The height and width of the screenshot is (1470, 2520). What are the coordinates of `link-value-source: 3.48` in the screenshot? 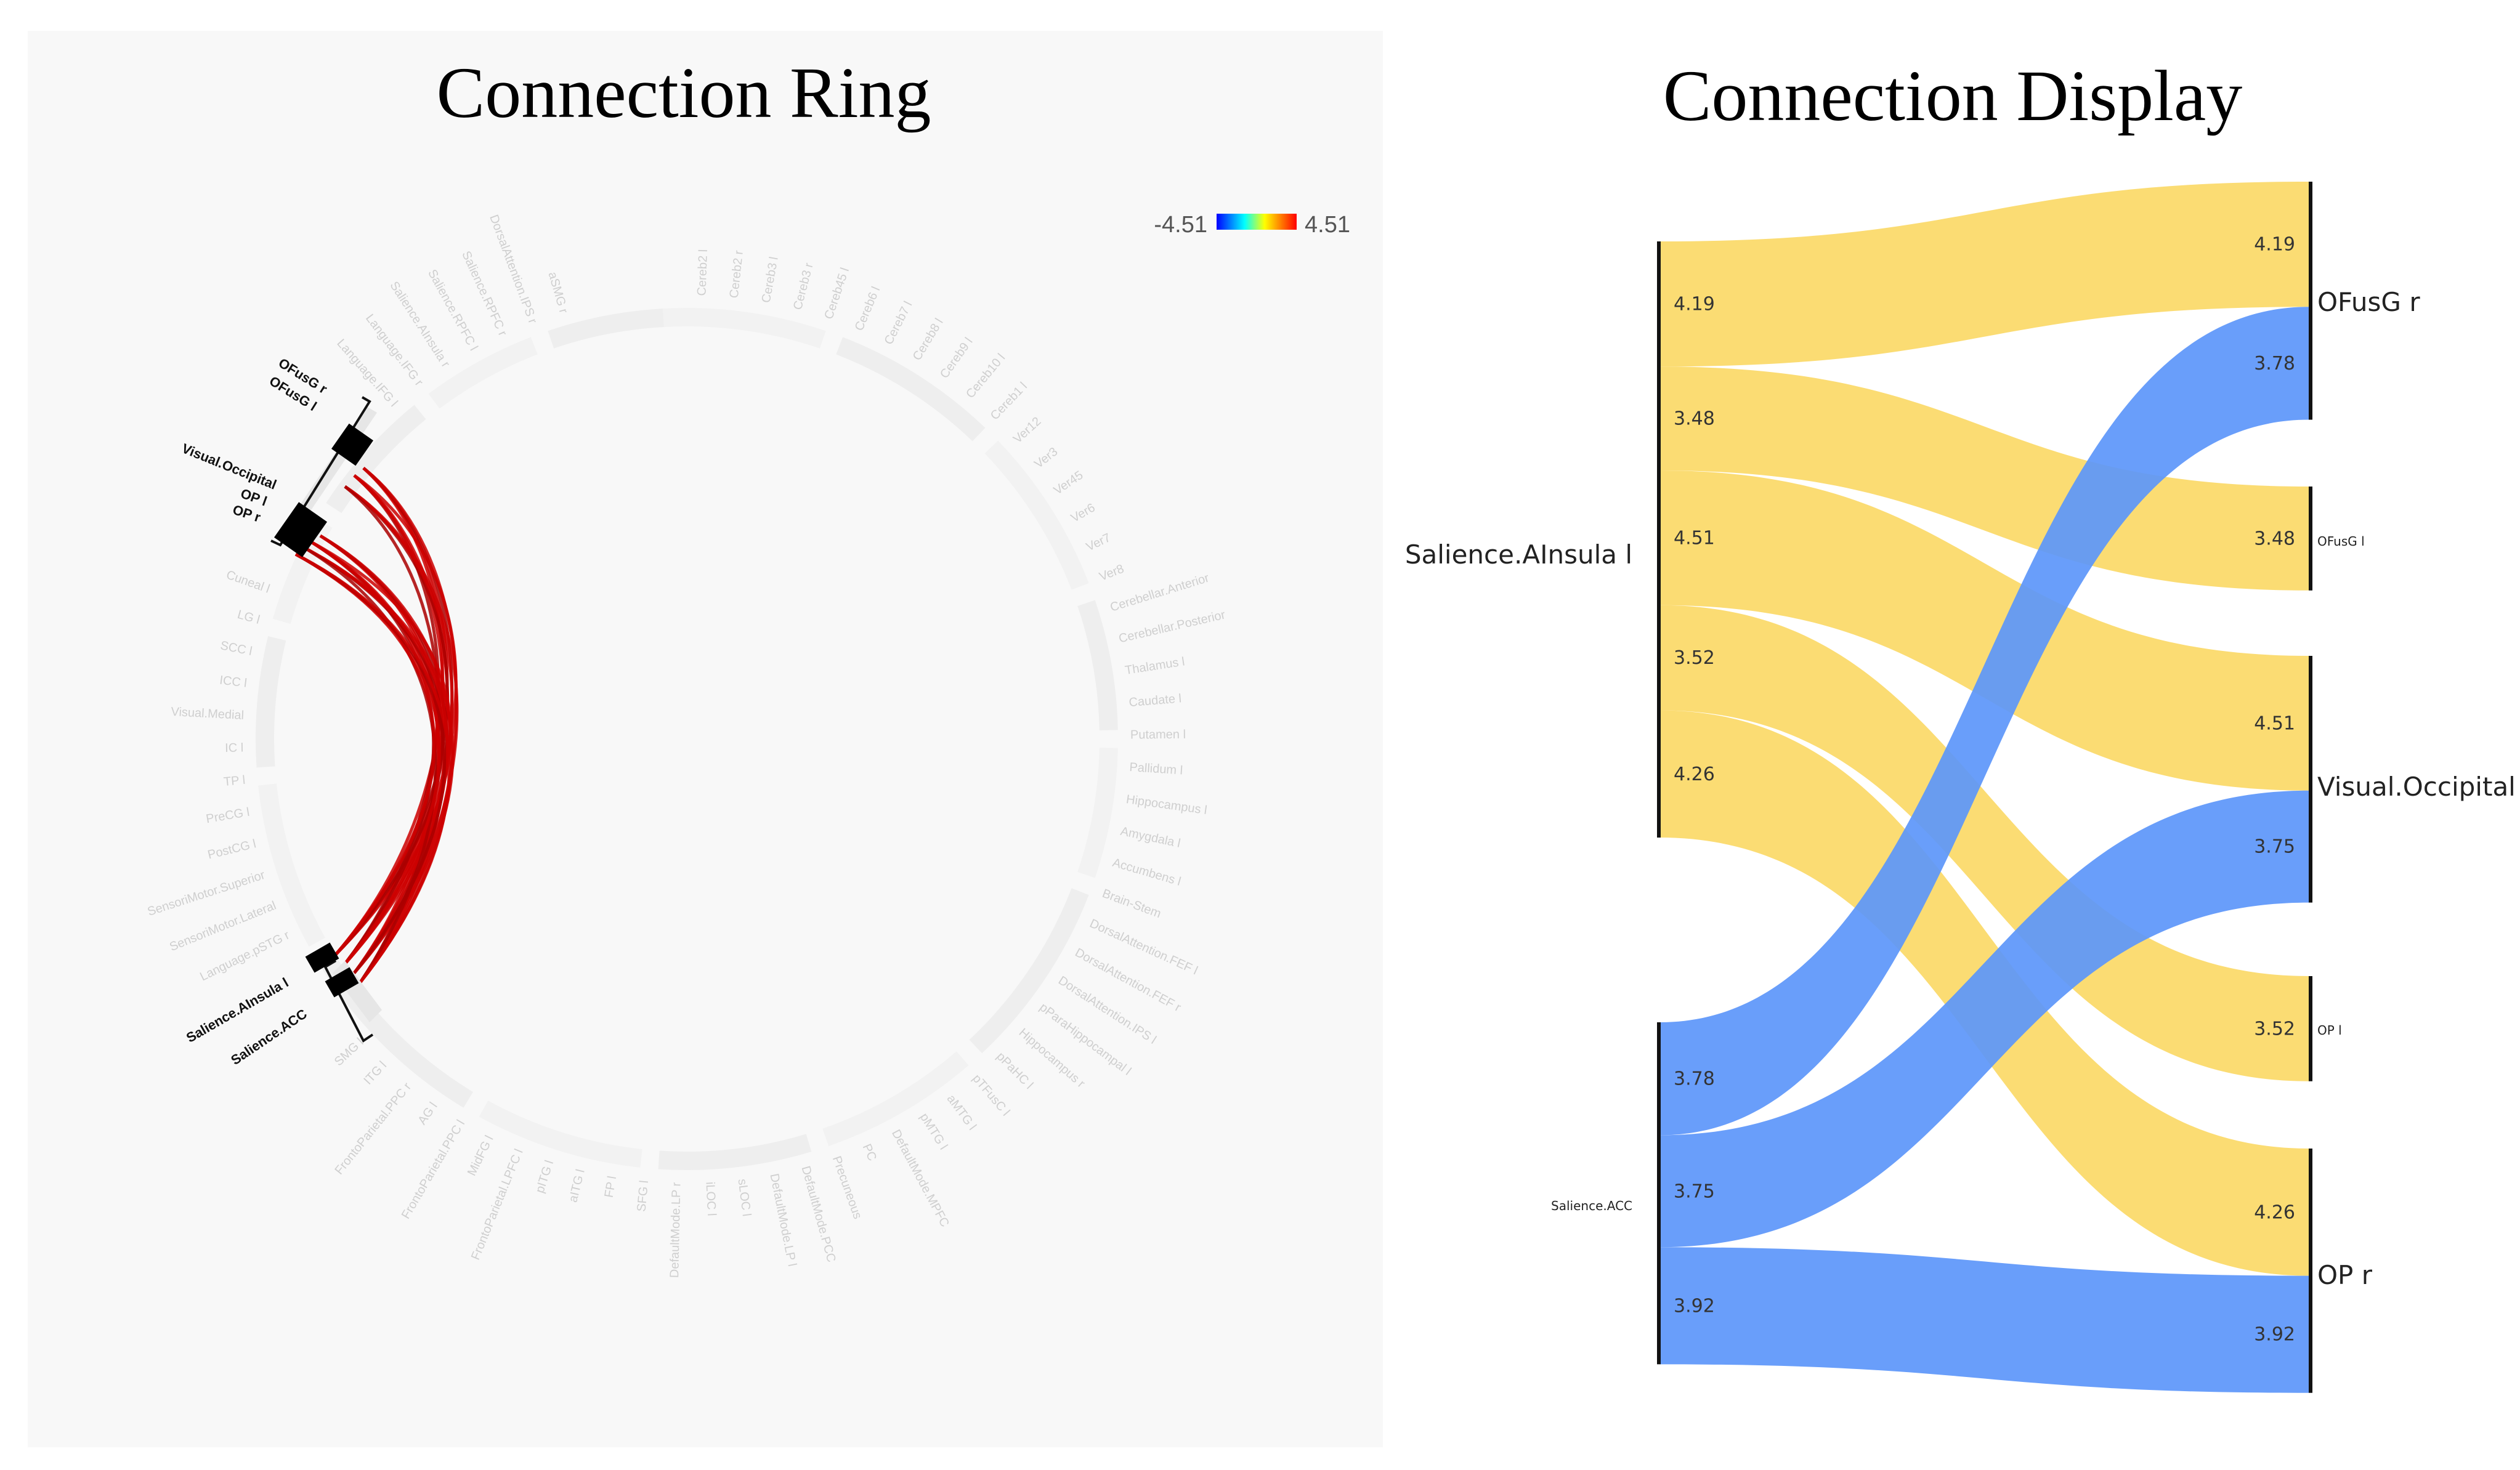 It's located at (1694, 419).